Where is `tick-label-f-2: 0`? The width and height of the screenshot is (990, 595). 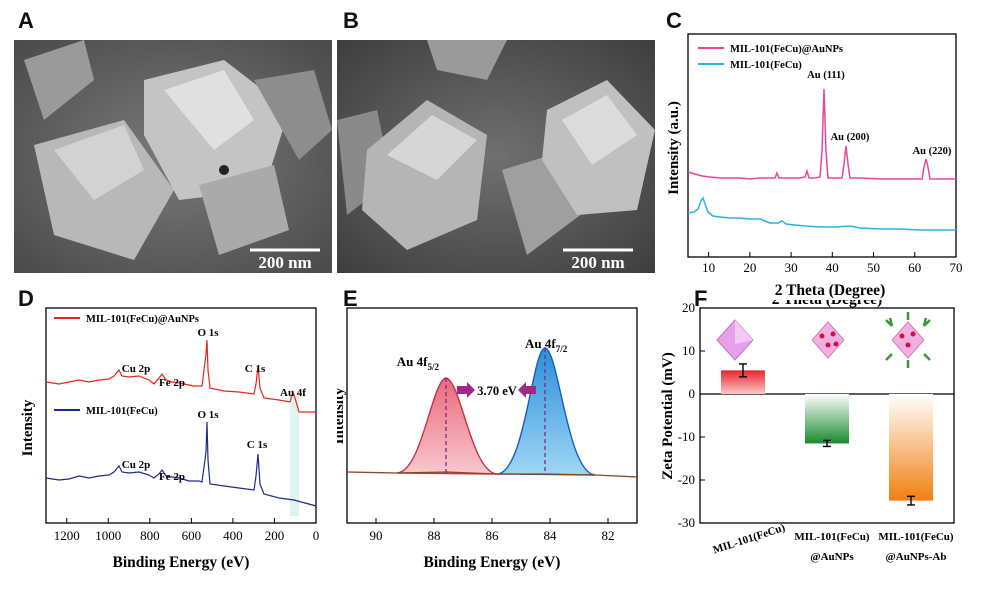 tick-label-f-2: 0 is located at coordinates (692, 393).